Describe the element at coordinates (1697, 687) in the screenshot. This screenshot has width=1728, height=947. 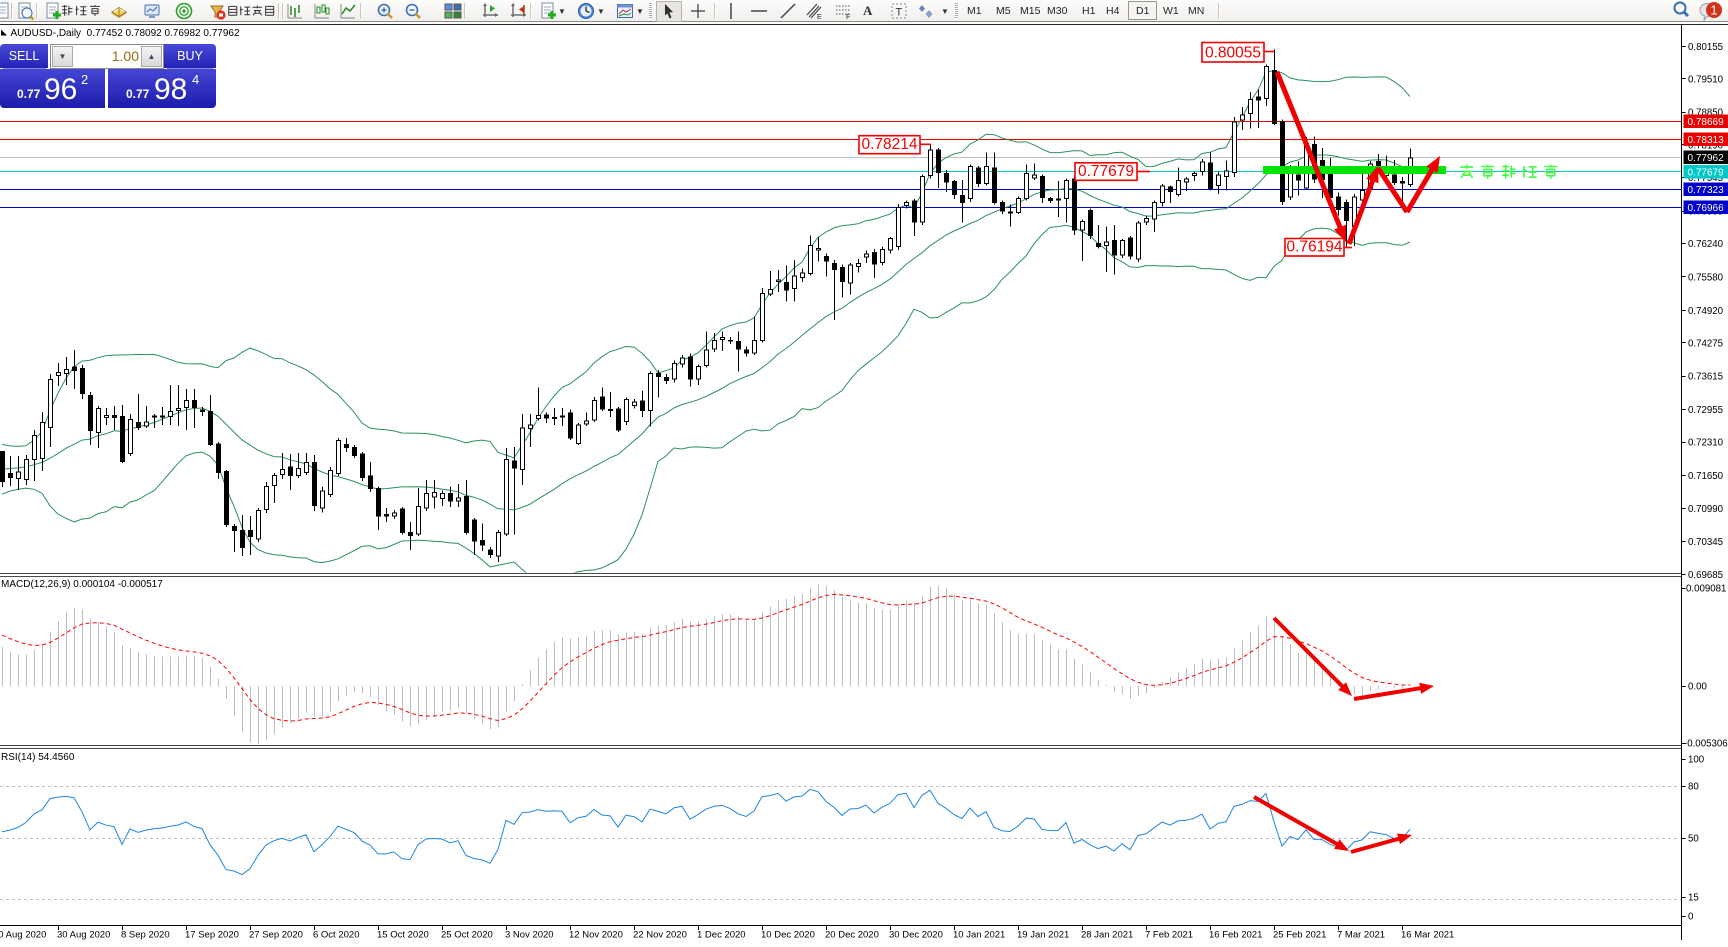
I see `svg-text: 0.00` at that location.